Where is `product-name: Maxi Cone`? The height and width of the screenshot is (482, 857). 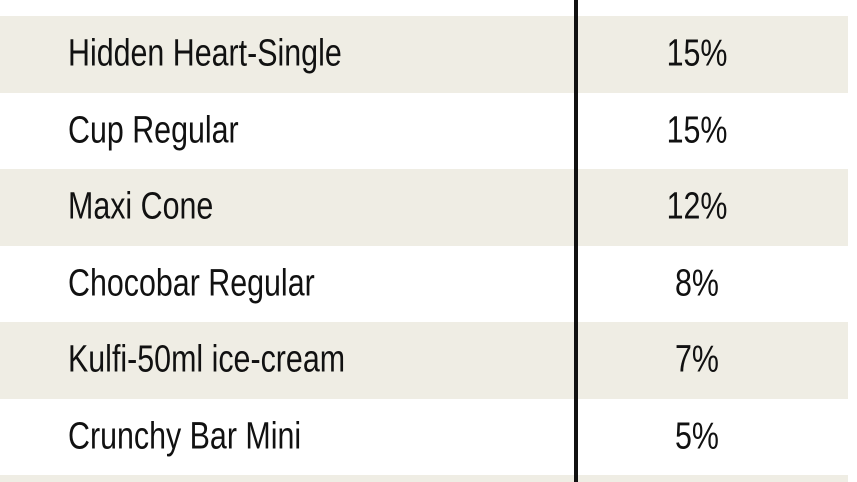
product-name: Maxi Cone is located at coordinates (141, 206).